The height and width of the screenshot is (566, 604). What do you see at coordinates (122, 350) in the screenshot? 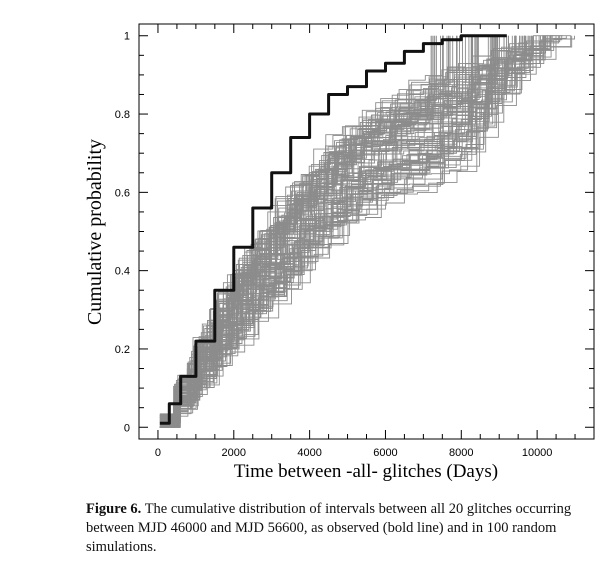
I see `y-tick-label: 0.2` at bounding box center [122, 350].